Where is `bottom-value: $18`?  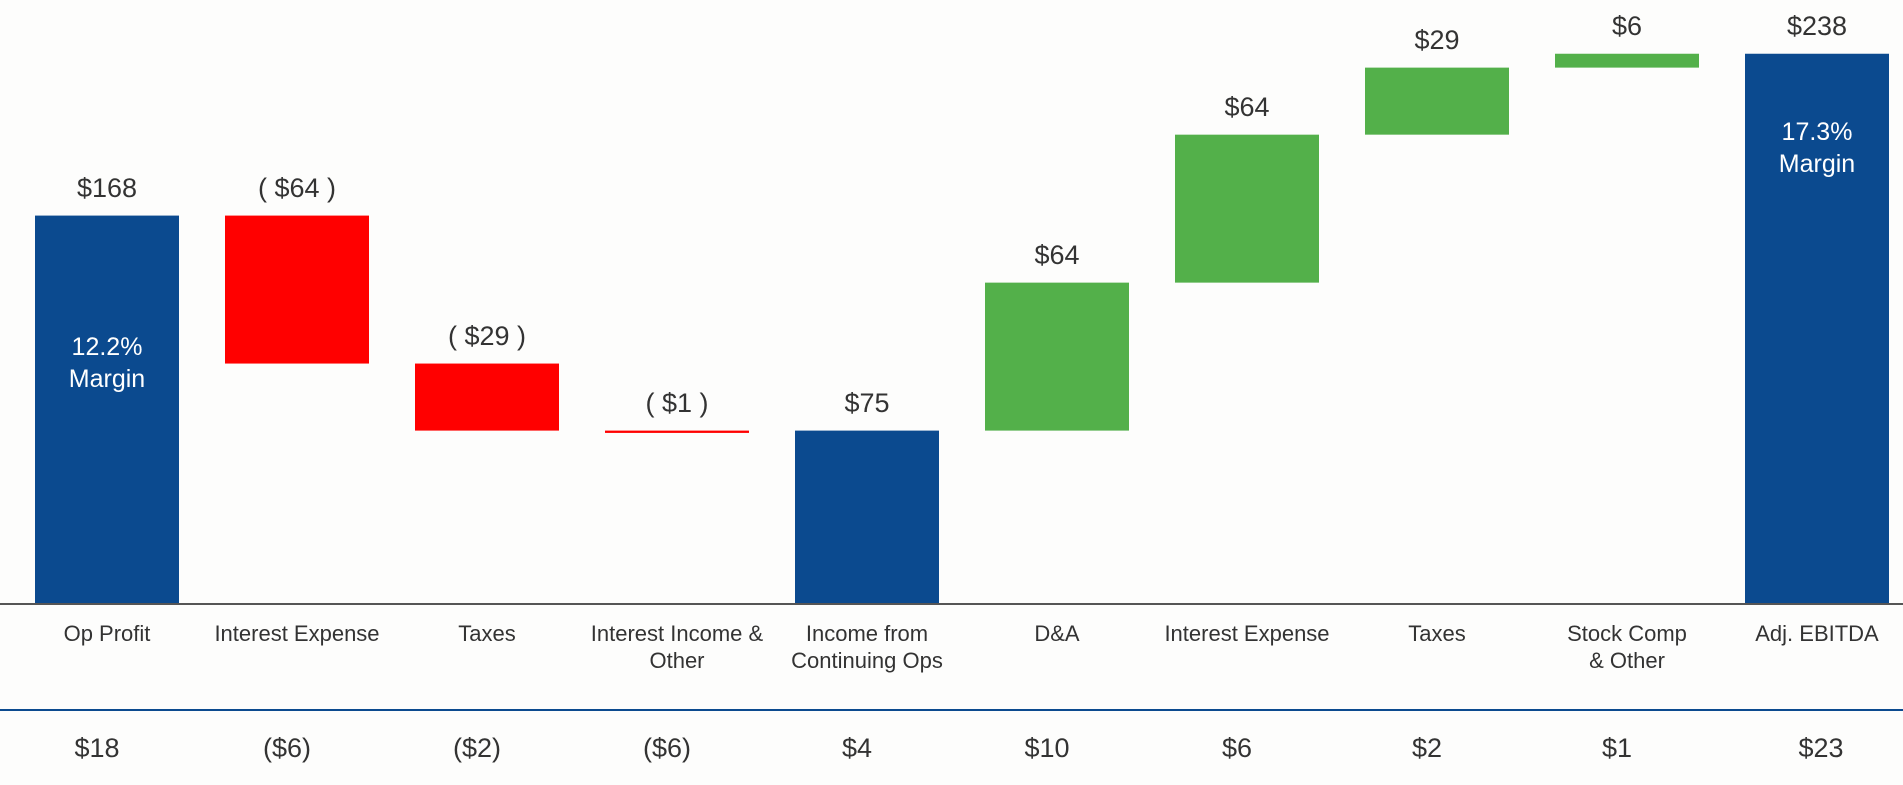 bottom-value: $18 is located at coordinates (97, 748).